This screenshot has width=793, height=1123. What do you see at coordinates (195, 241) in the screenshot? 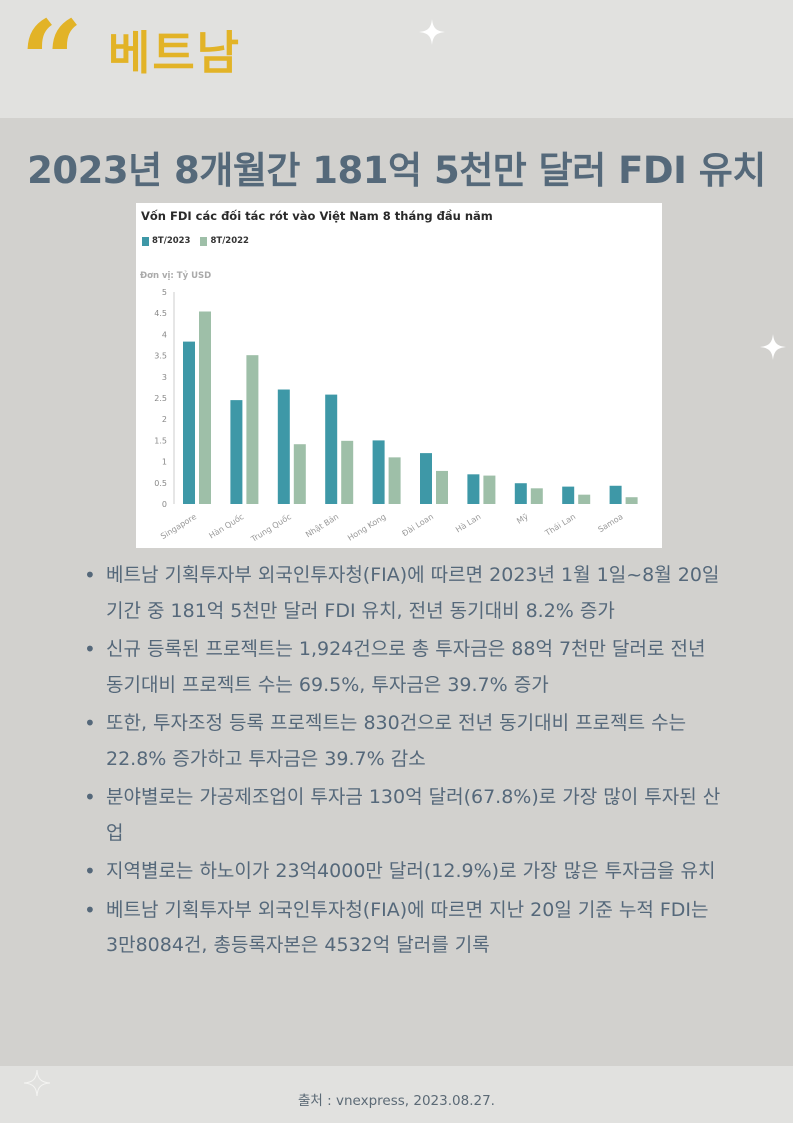
I see `chart-legend: 8T/2023 8T/2022` at bounding box center [195, 241].